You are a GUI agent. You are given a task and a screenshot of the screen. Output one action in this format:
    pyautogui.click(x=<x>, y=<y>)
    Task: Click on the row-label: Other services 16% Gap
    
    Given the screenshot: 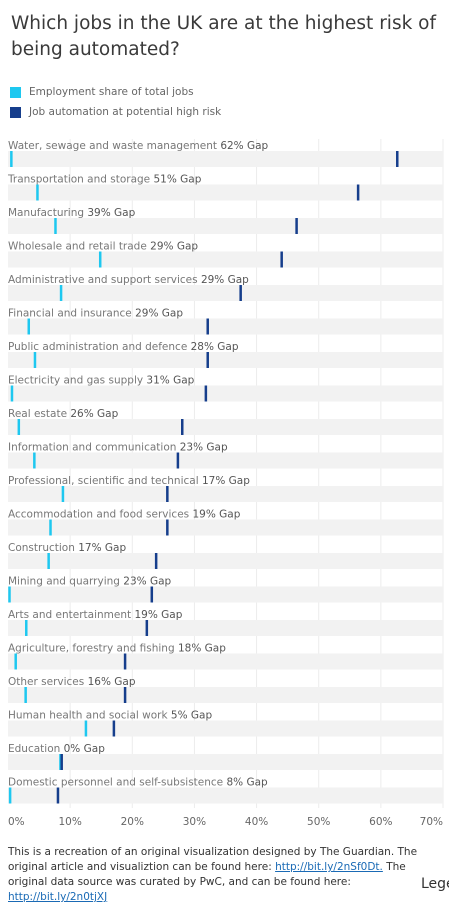 What is the action you would take?
    pyautogui.click(x=72, y=682)
    